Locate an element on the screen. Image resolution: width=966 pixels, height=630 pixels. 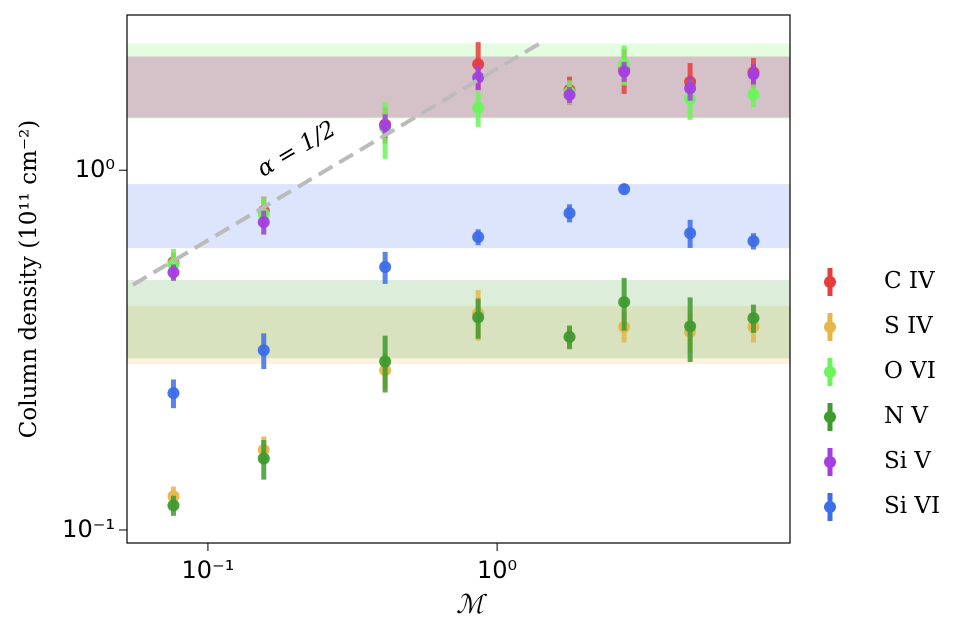
y-tick-label: 10⁻¹ is located at coordinates (88, 529).